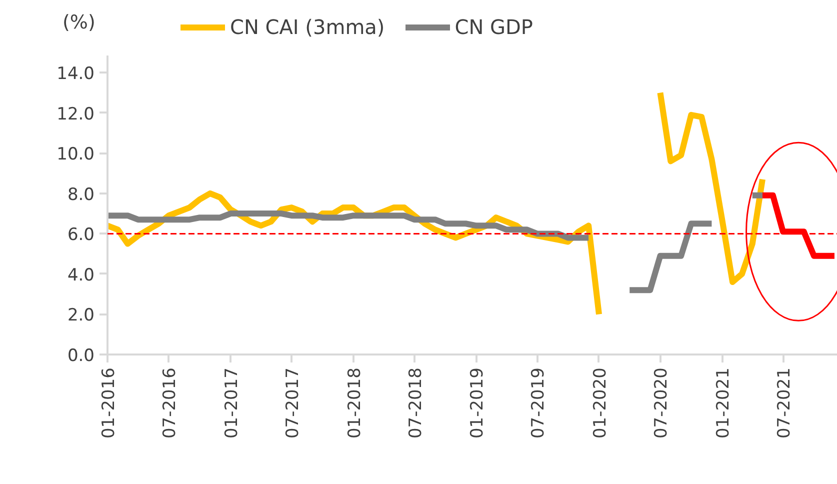  What do you see at coordinates (600, 403) in the screenshot?
I see `x-tick-label: 01-2020` at bounding box center [600, 403].